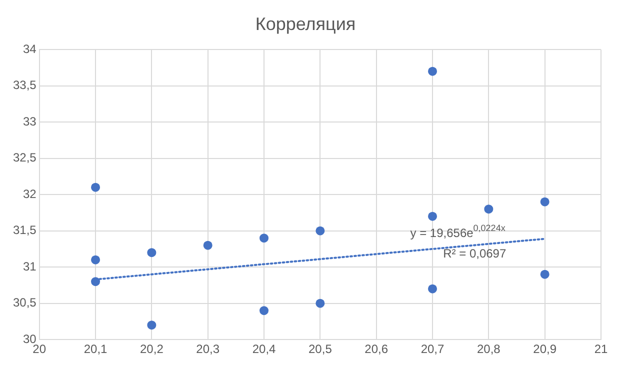  Describe the element at coordinates (474, 253) in the screenshot. I see `annotation: R² = 0,0697` at that location.